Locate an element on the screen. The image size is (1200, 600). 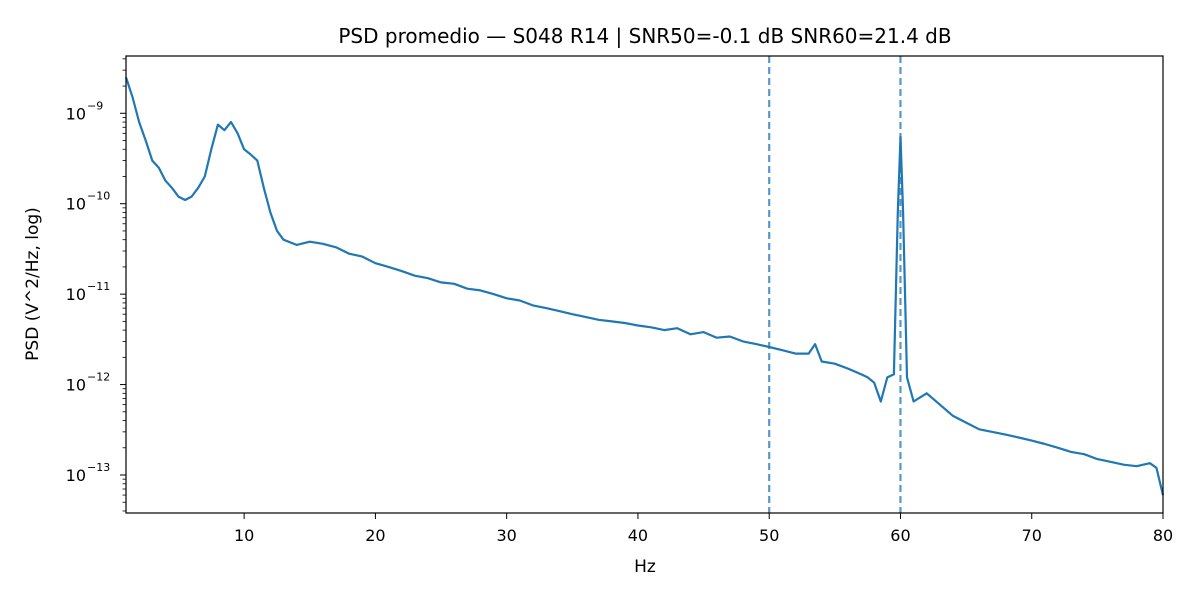
x-tick-label: 20 is located at coordinates (375, 535).